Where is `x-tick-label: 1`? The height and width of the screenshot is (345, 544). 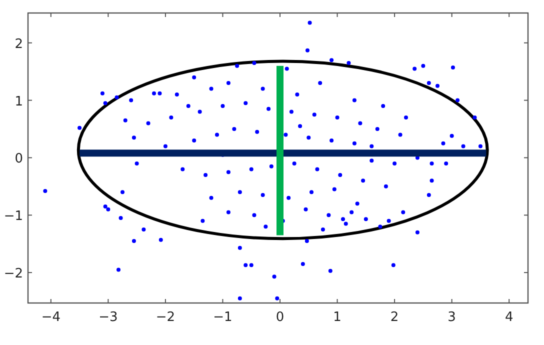
x-tick-label: 1 is located at coordinates (337, 317).